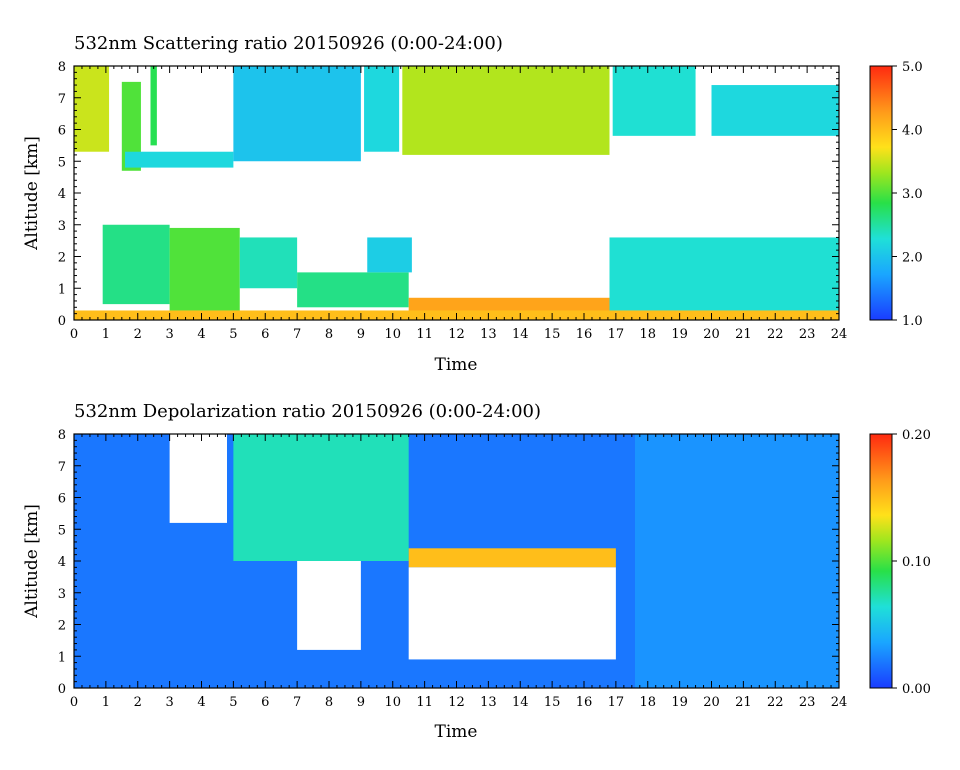 The width and height of the screenshot is (960, 770). I want to click on colorbar-label: 0.00, so click(916, 689).